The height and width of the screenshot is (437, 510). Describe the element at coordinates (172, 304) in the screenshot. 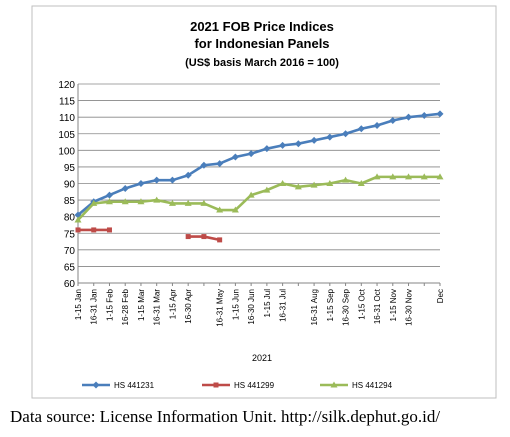

I see `x-tick-label: 1-15 Apr` at that location.